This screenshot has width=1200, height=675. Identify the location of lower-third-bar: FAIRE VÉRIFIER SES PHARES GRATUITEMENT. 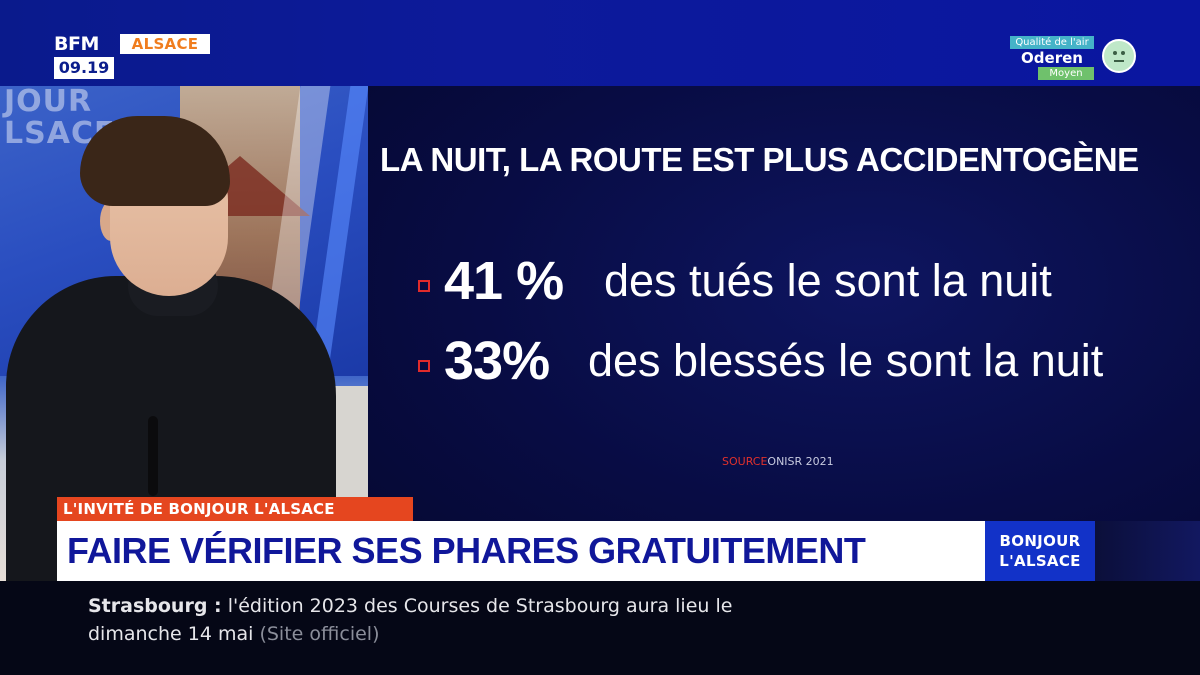
(521, 551).